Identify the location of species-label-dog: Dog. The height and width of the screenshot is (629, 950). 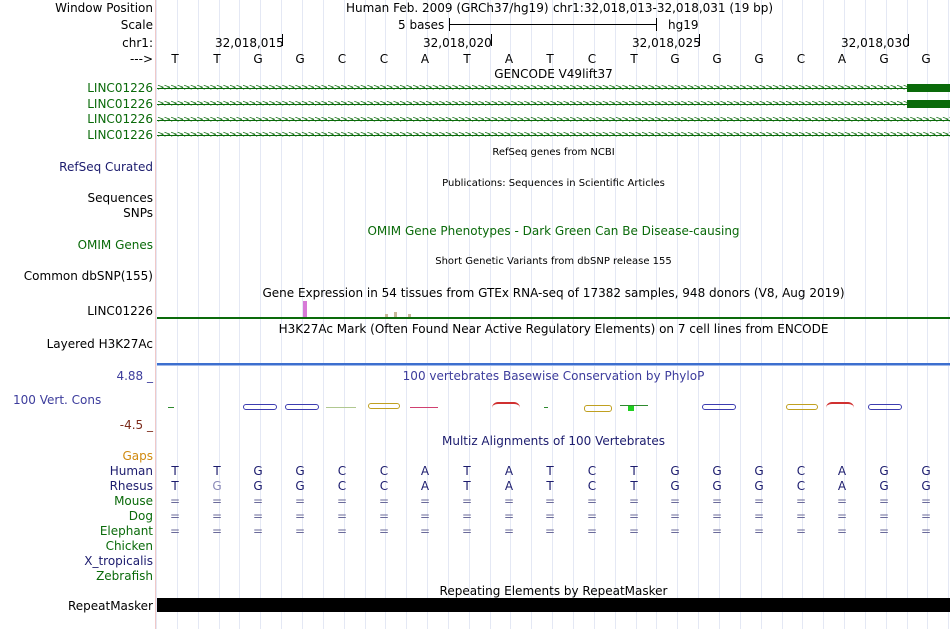
(140, 516).